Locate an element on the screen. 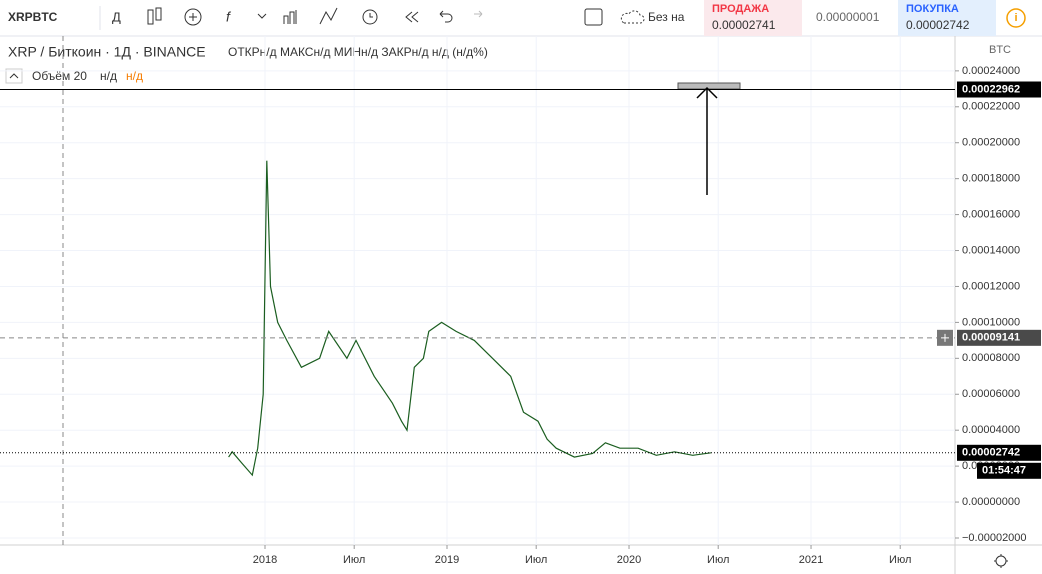  y-tick-label: 0.00006000 is located at coordinates (991, 394).